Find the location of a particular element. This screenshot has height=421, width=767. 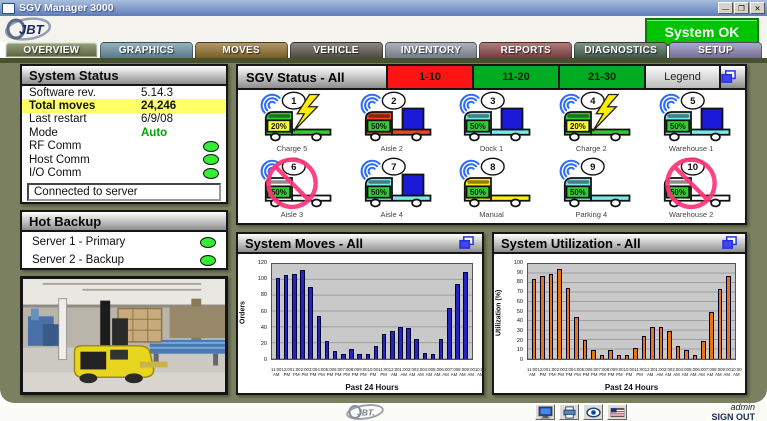

vehicle-range-buttons: 1-10 11-20 21-30 is located at coordinates (517, 77).